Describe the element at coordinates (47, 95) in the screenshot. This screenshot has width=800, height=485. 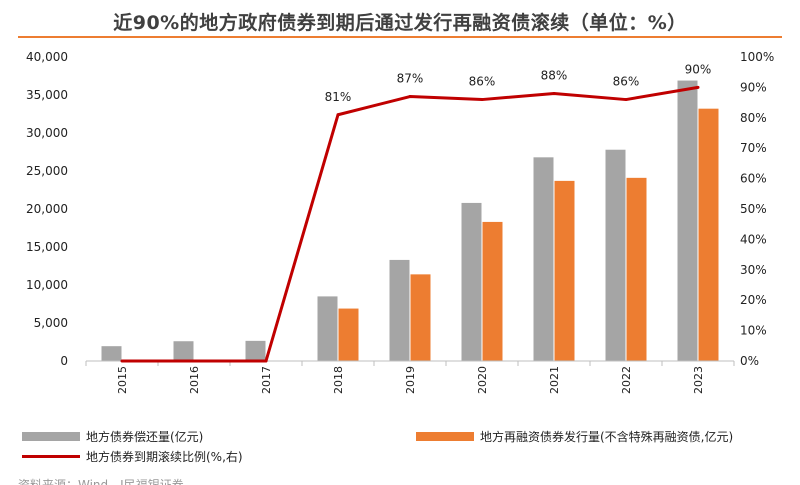
I see `y-left-tick-label: 35,000` at that location.